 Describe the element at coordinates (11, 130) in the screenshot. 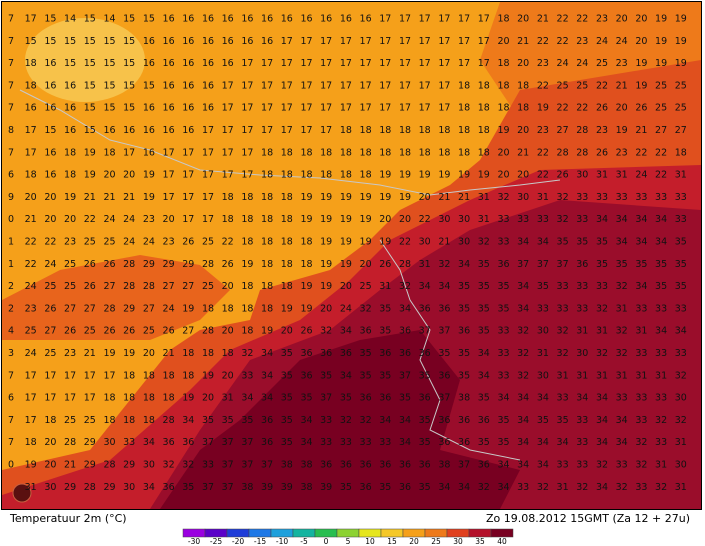

I see `grid-value: 8` at that location.